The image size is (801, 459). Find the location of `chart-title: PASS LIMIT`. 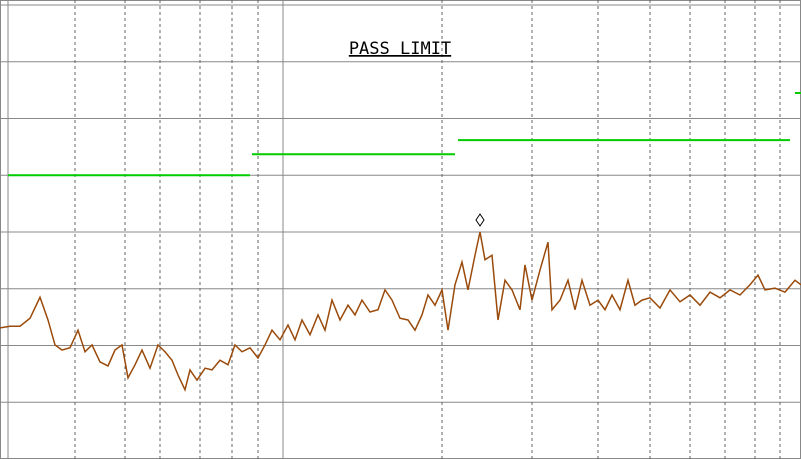

chart-title: PASS LIMIT is located at coordinates (400, 49).